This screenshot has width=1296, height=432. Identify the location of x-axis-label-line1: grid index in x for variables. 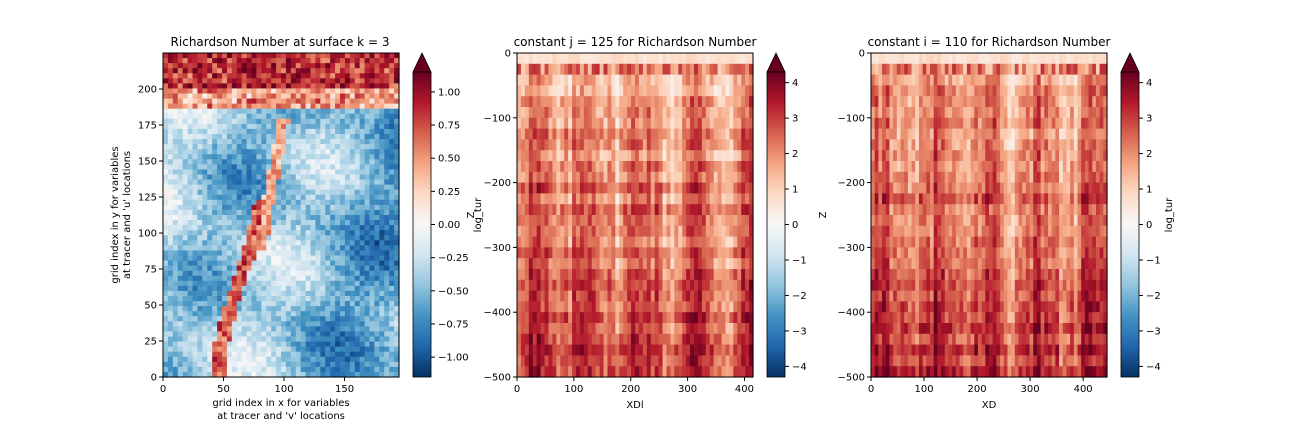
(280, 403).